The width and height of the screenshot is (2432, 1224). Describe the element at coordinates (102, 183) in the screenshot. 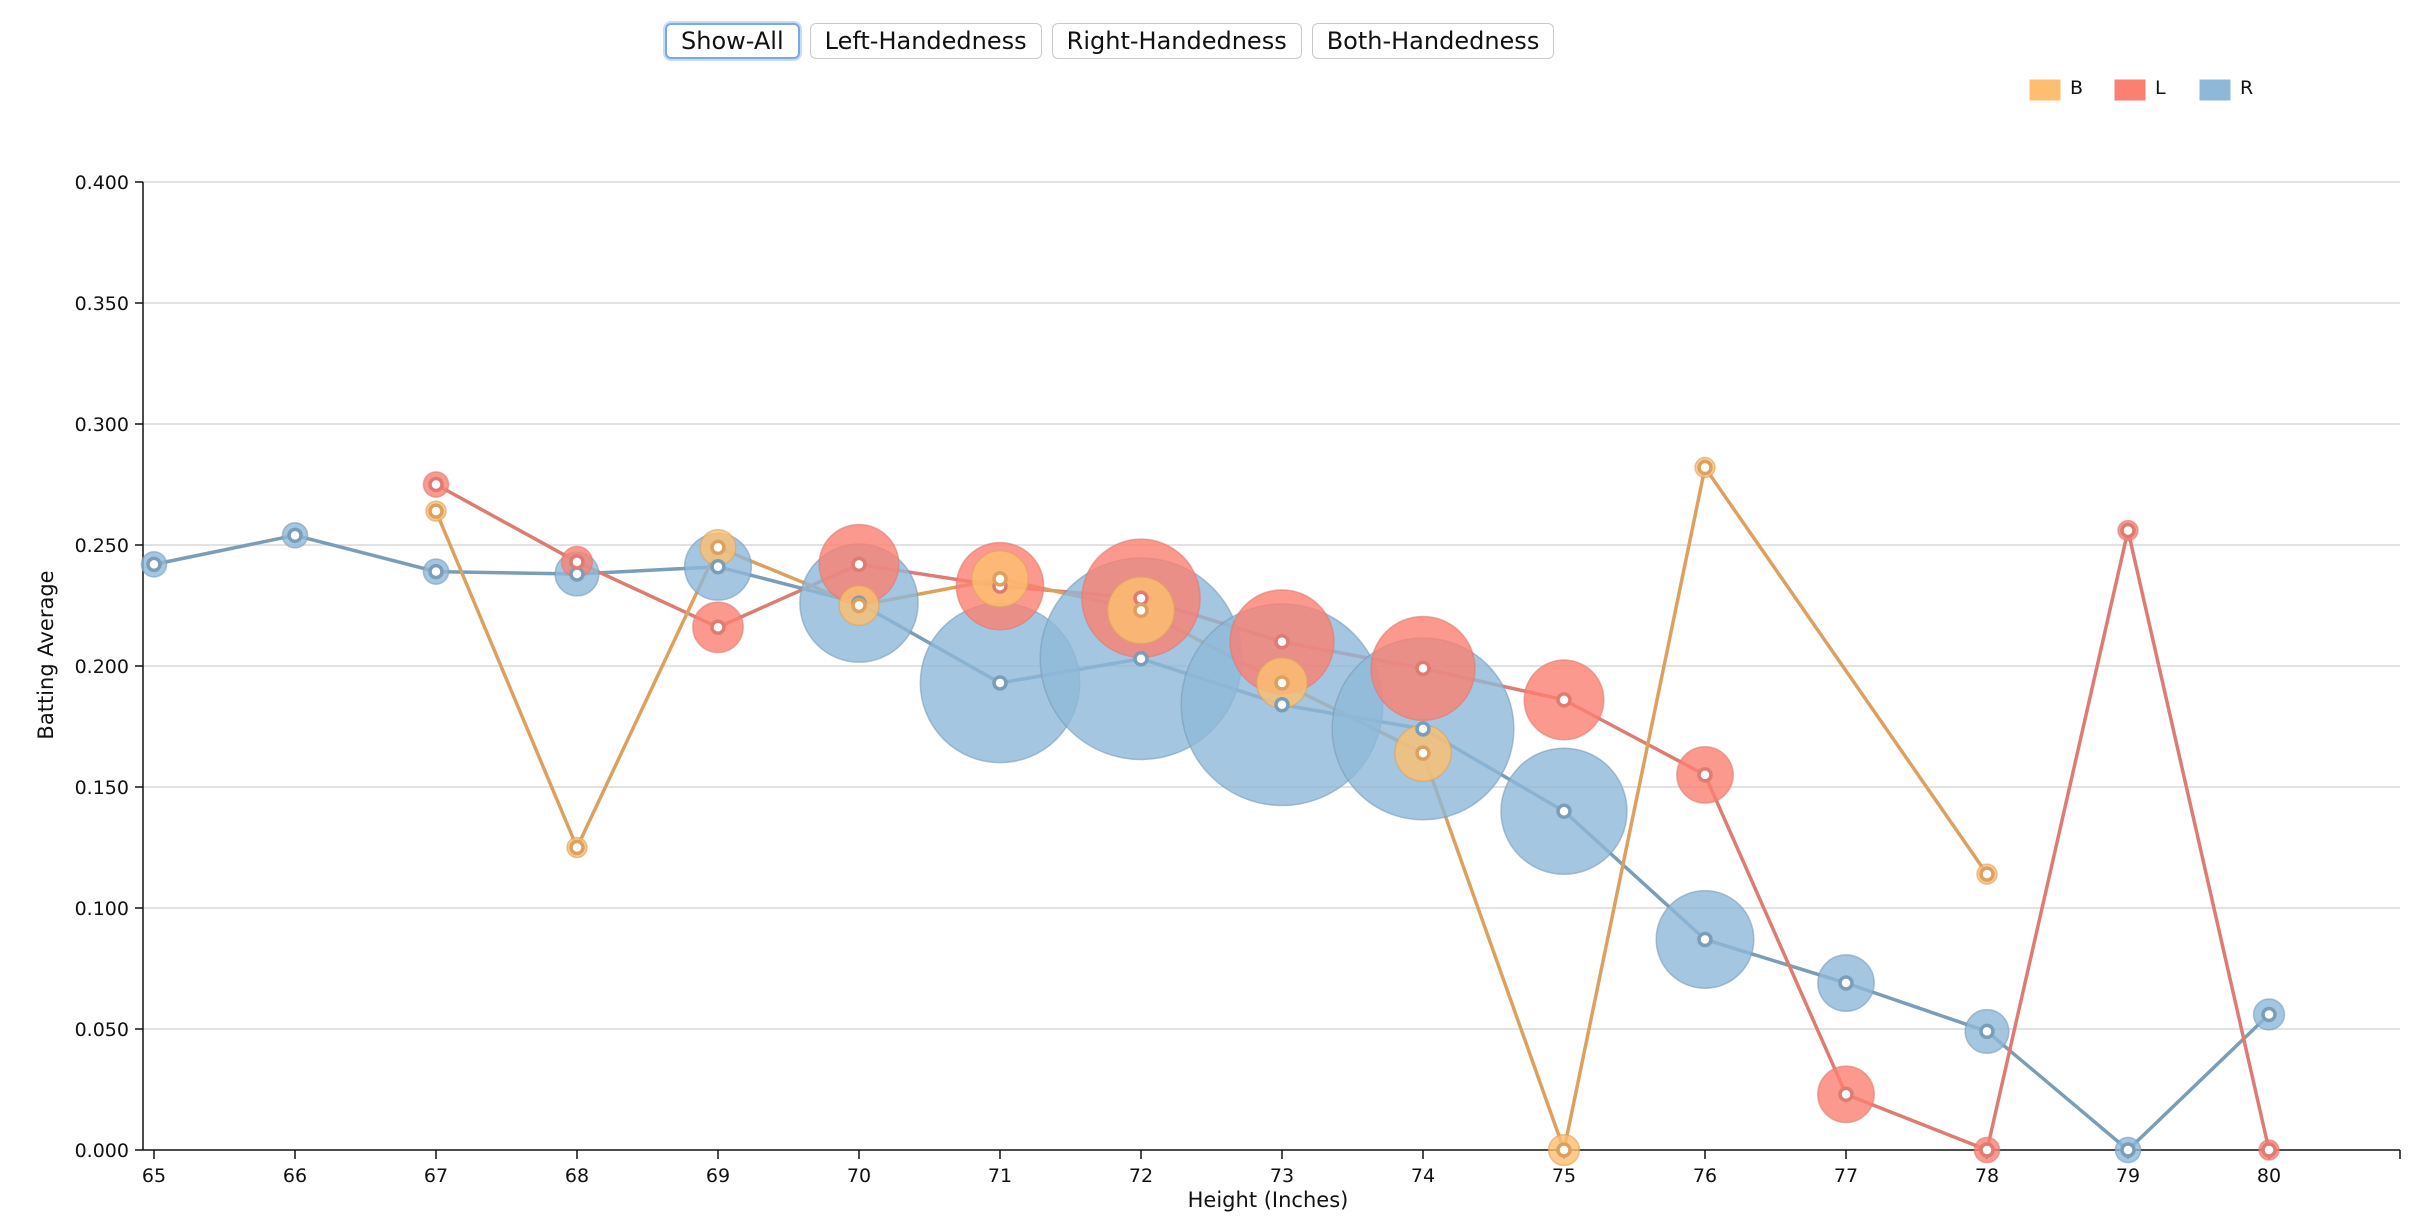

I see `y-tick-label: 0.400` at that location.